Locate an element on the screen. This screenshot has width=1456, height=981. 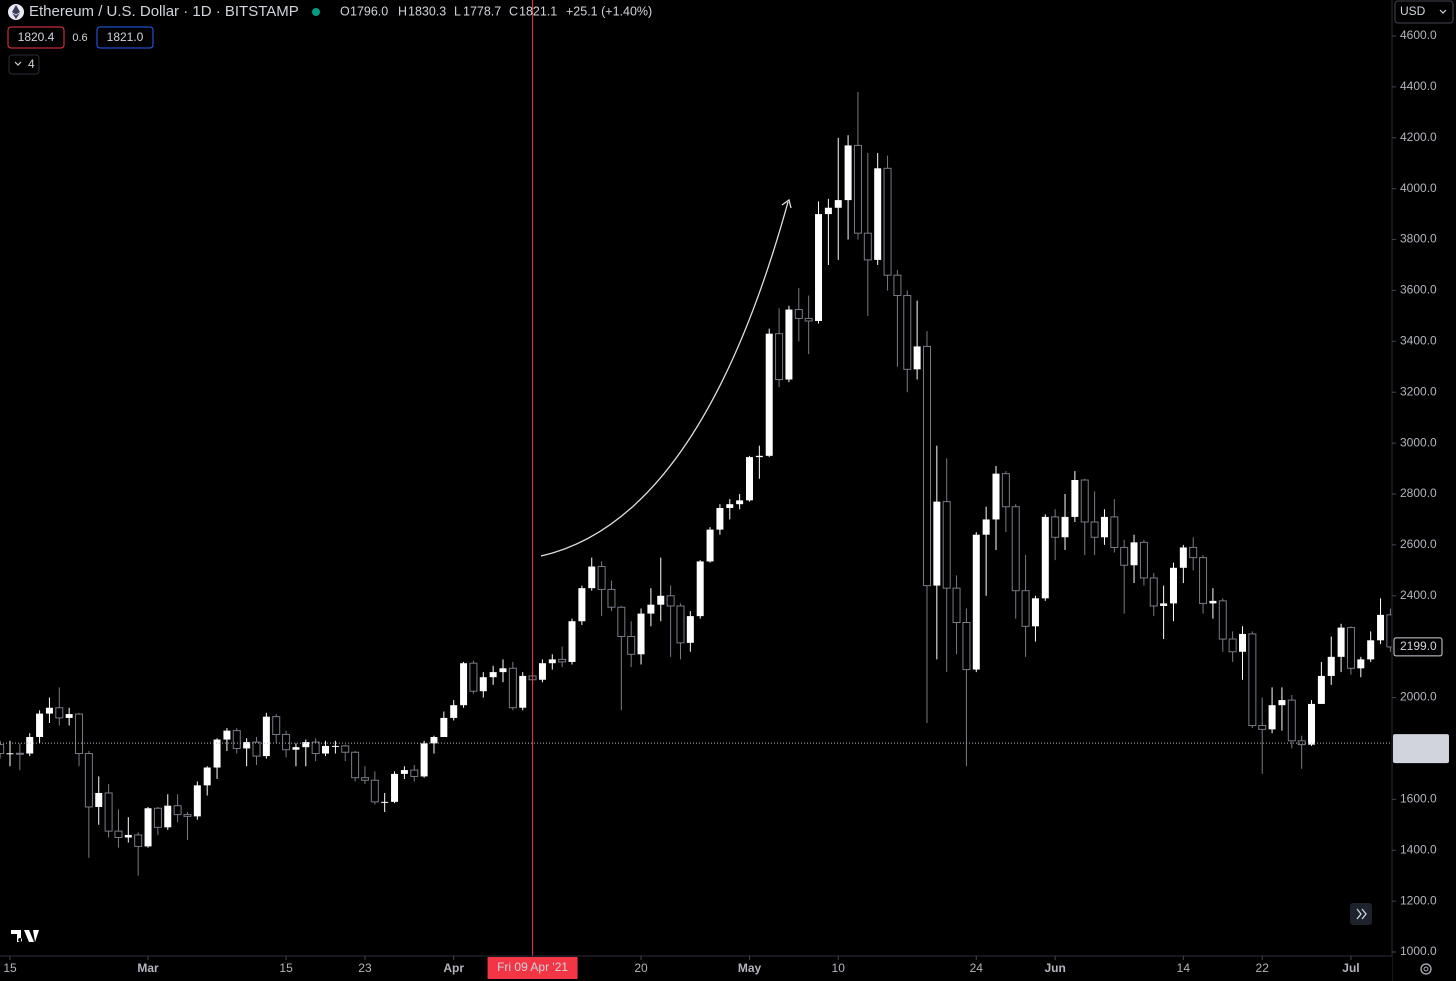
x-tick-label: 22 is located at coordinates (1263, 968).